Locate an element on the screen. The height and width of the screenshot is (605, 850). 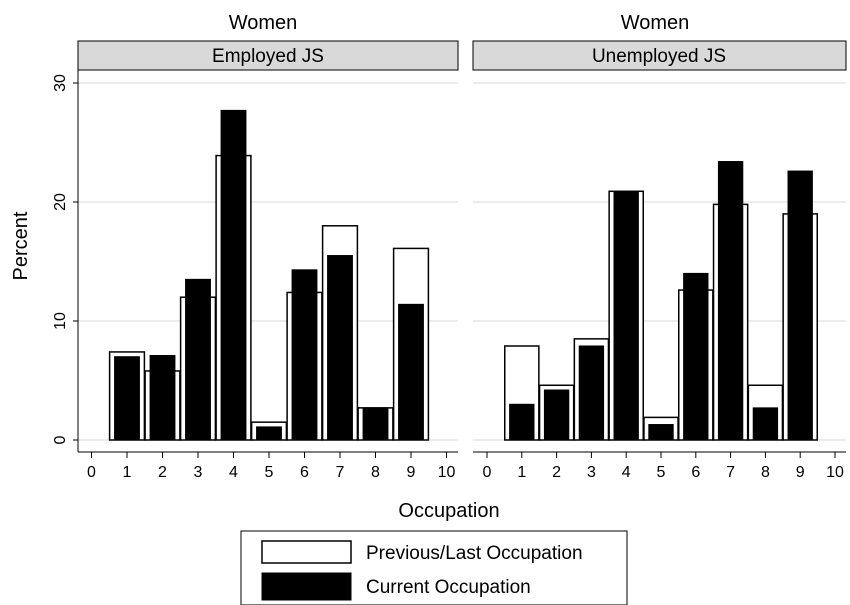
legend-label-previous: Previous/Last Occupation is located at coordinates (474, 553).